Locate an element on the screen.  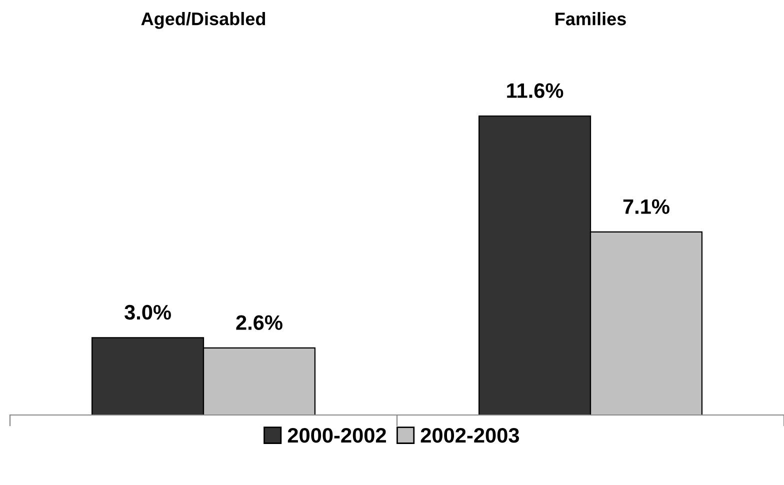
x-tick-label: Aged/Disabled is located at coordinates (203, 20).